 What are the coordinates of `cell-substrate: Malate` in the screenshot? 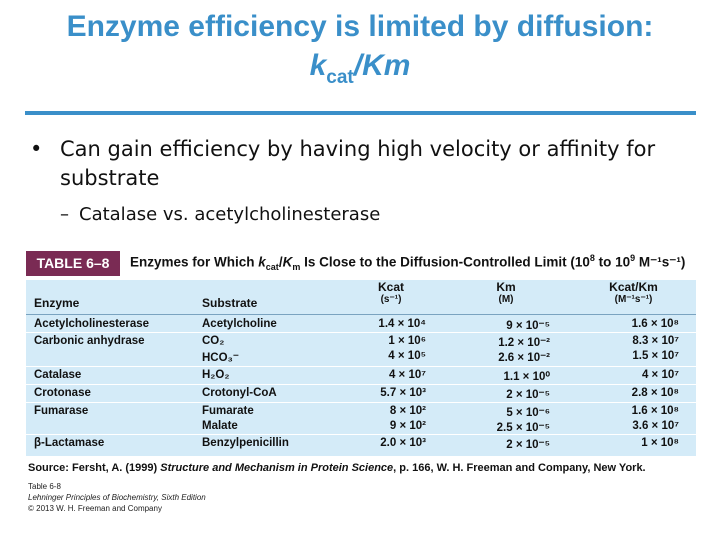 It's located at (220, 426).